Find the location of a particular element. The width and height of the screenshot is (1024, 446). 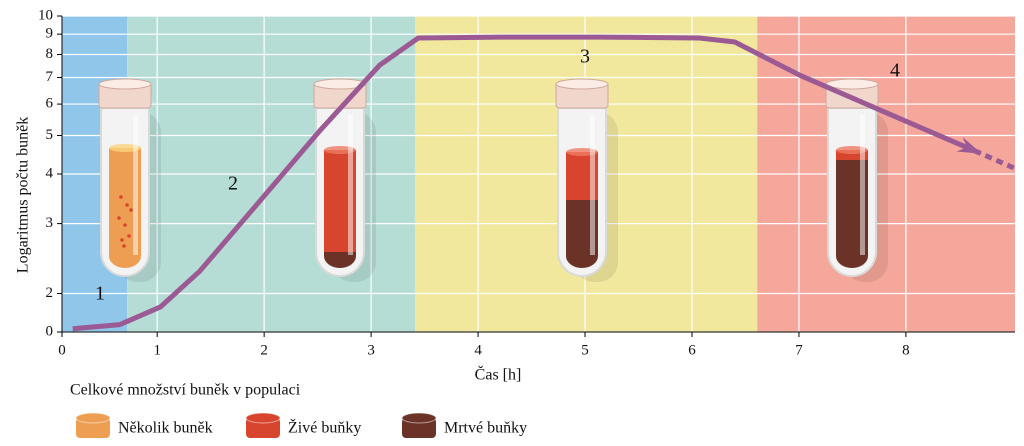

legend-label: Několik buněk is located at coordinates (165, 428).